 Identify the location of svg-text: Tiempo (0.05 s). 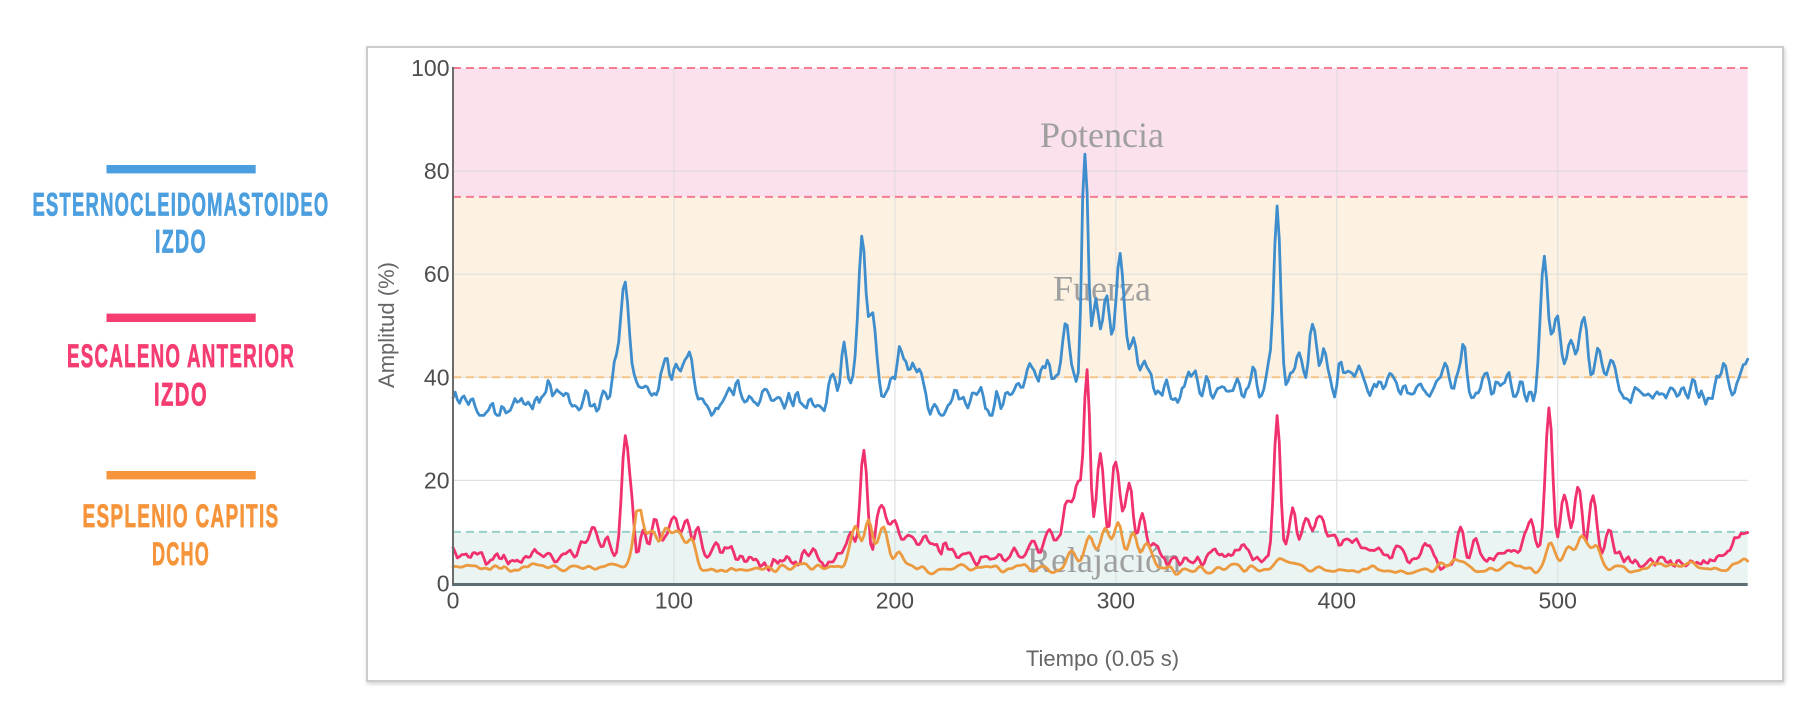
(1102, 658).